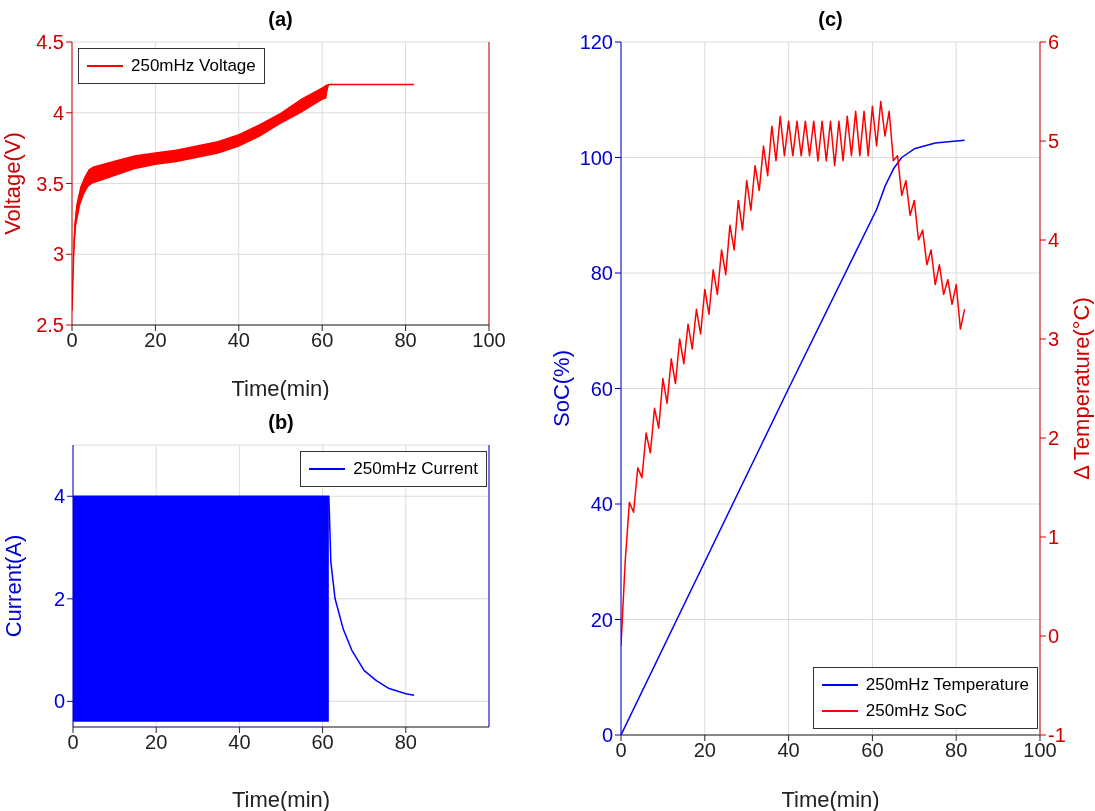 The image size is (1095, 811). I want to click on y-axis-title: Current(A), so click(13, 586).